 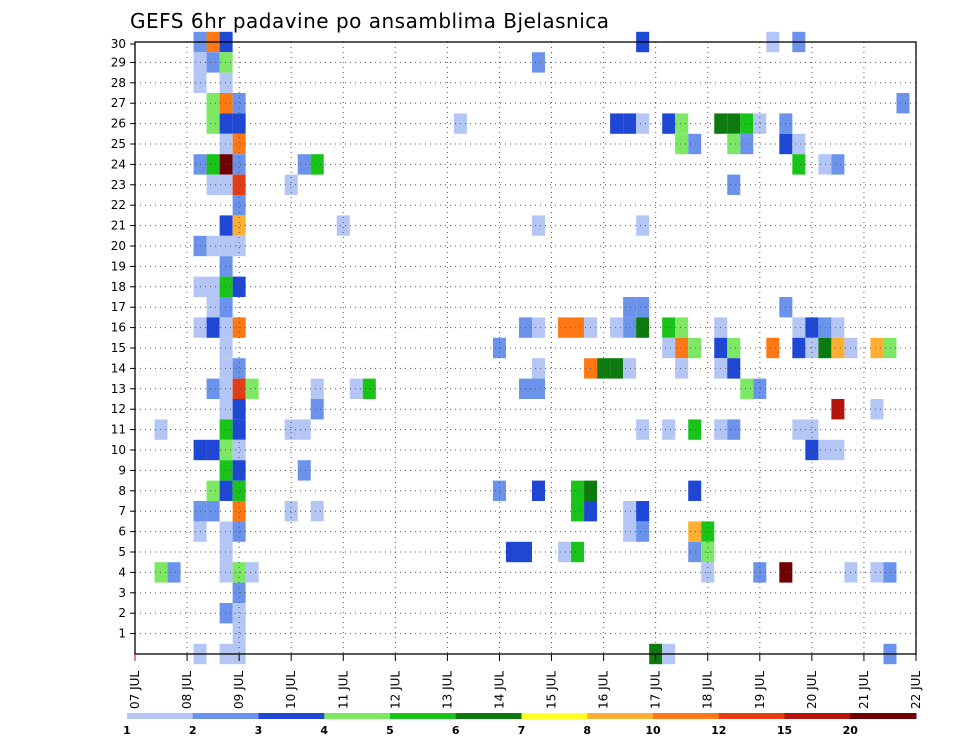 What do you see at coordinates (324, 730) in the screenshot?
I see `colorbar-label: 4` at bounding box center [324, 730].